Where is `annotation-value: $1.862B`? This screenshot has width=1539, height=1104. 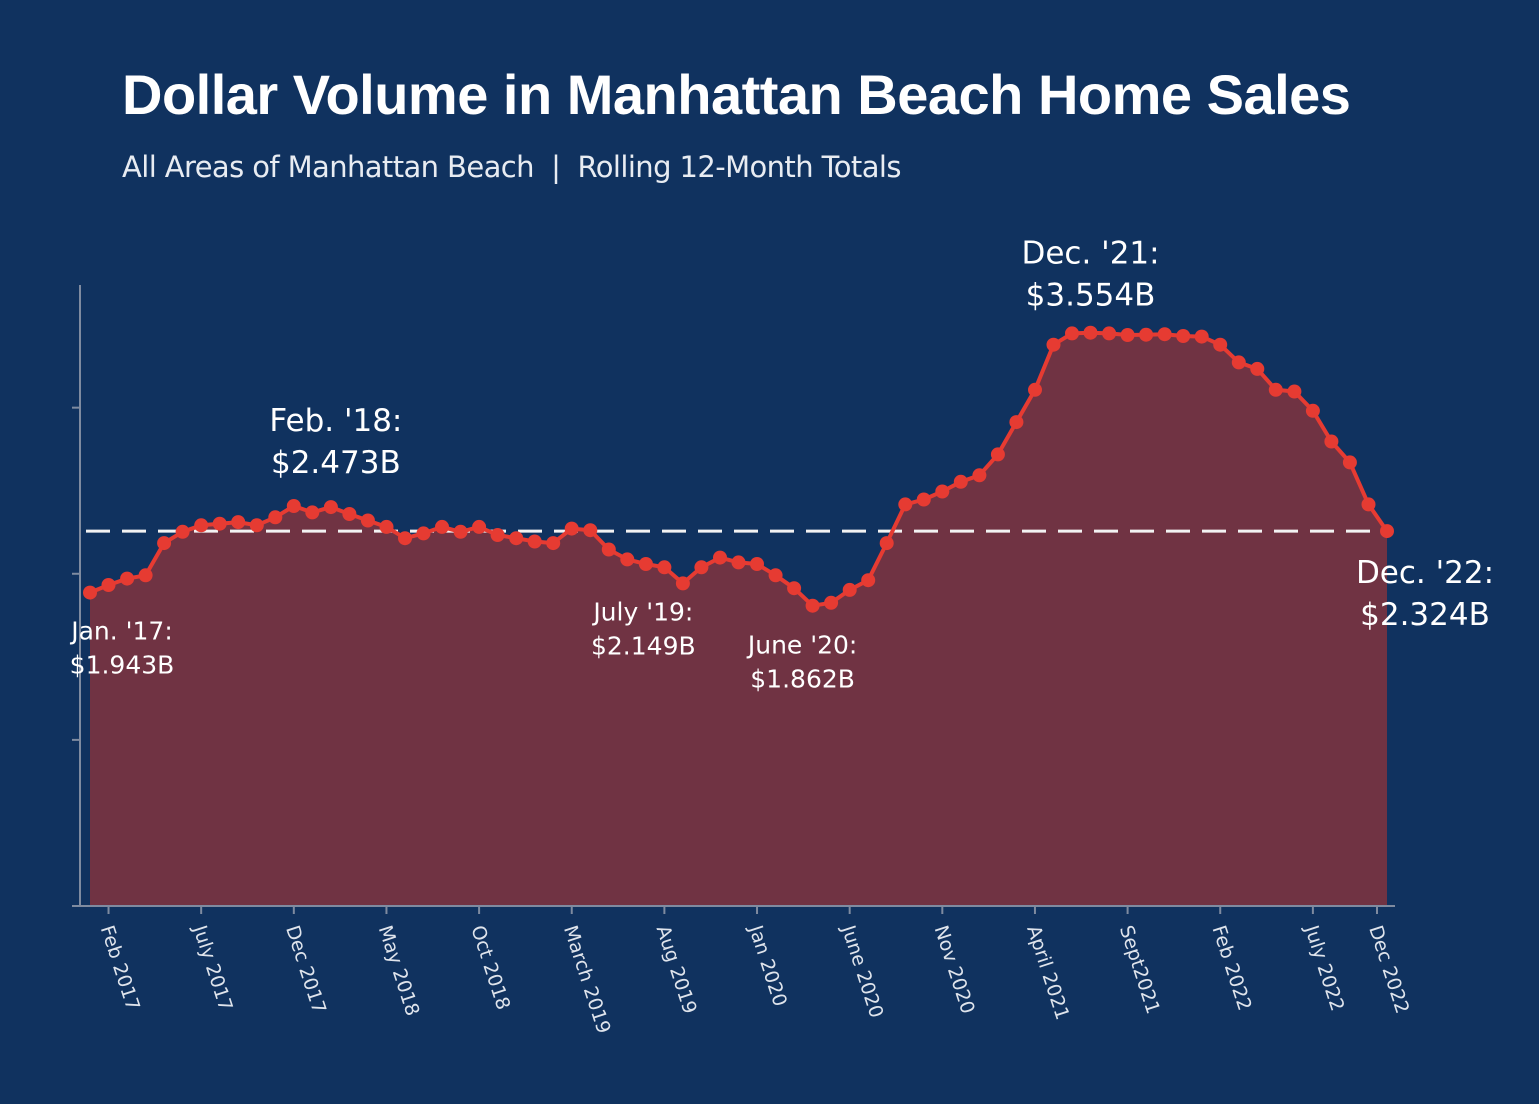
annotation-value: $1.862B is located at coordinates (802, 679).